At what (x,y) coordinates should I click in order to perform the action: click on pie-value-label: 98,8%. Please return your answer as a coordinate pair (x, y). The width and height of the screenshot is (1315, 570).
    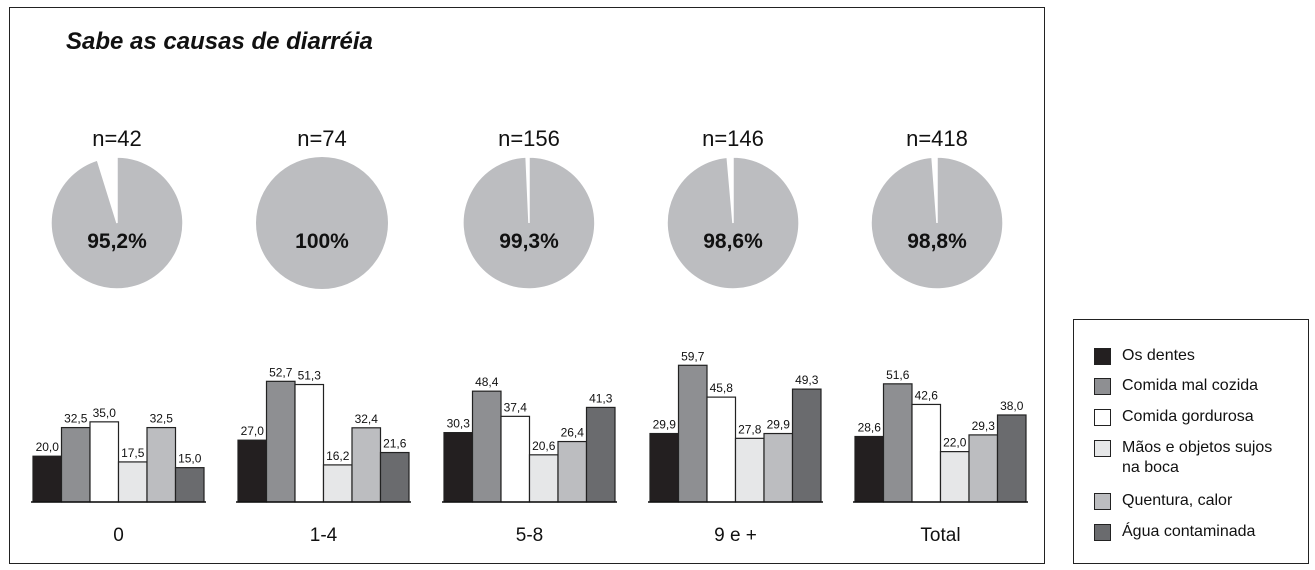
    Looking at the image, I should click on (937, 241).